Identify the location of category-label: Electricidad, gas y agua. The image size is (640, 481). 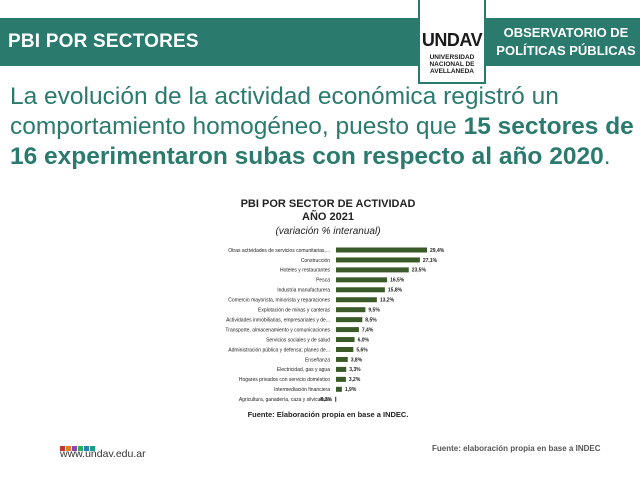
(303, 370).